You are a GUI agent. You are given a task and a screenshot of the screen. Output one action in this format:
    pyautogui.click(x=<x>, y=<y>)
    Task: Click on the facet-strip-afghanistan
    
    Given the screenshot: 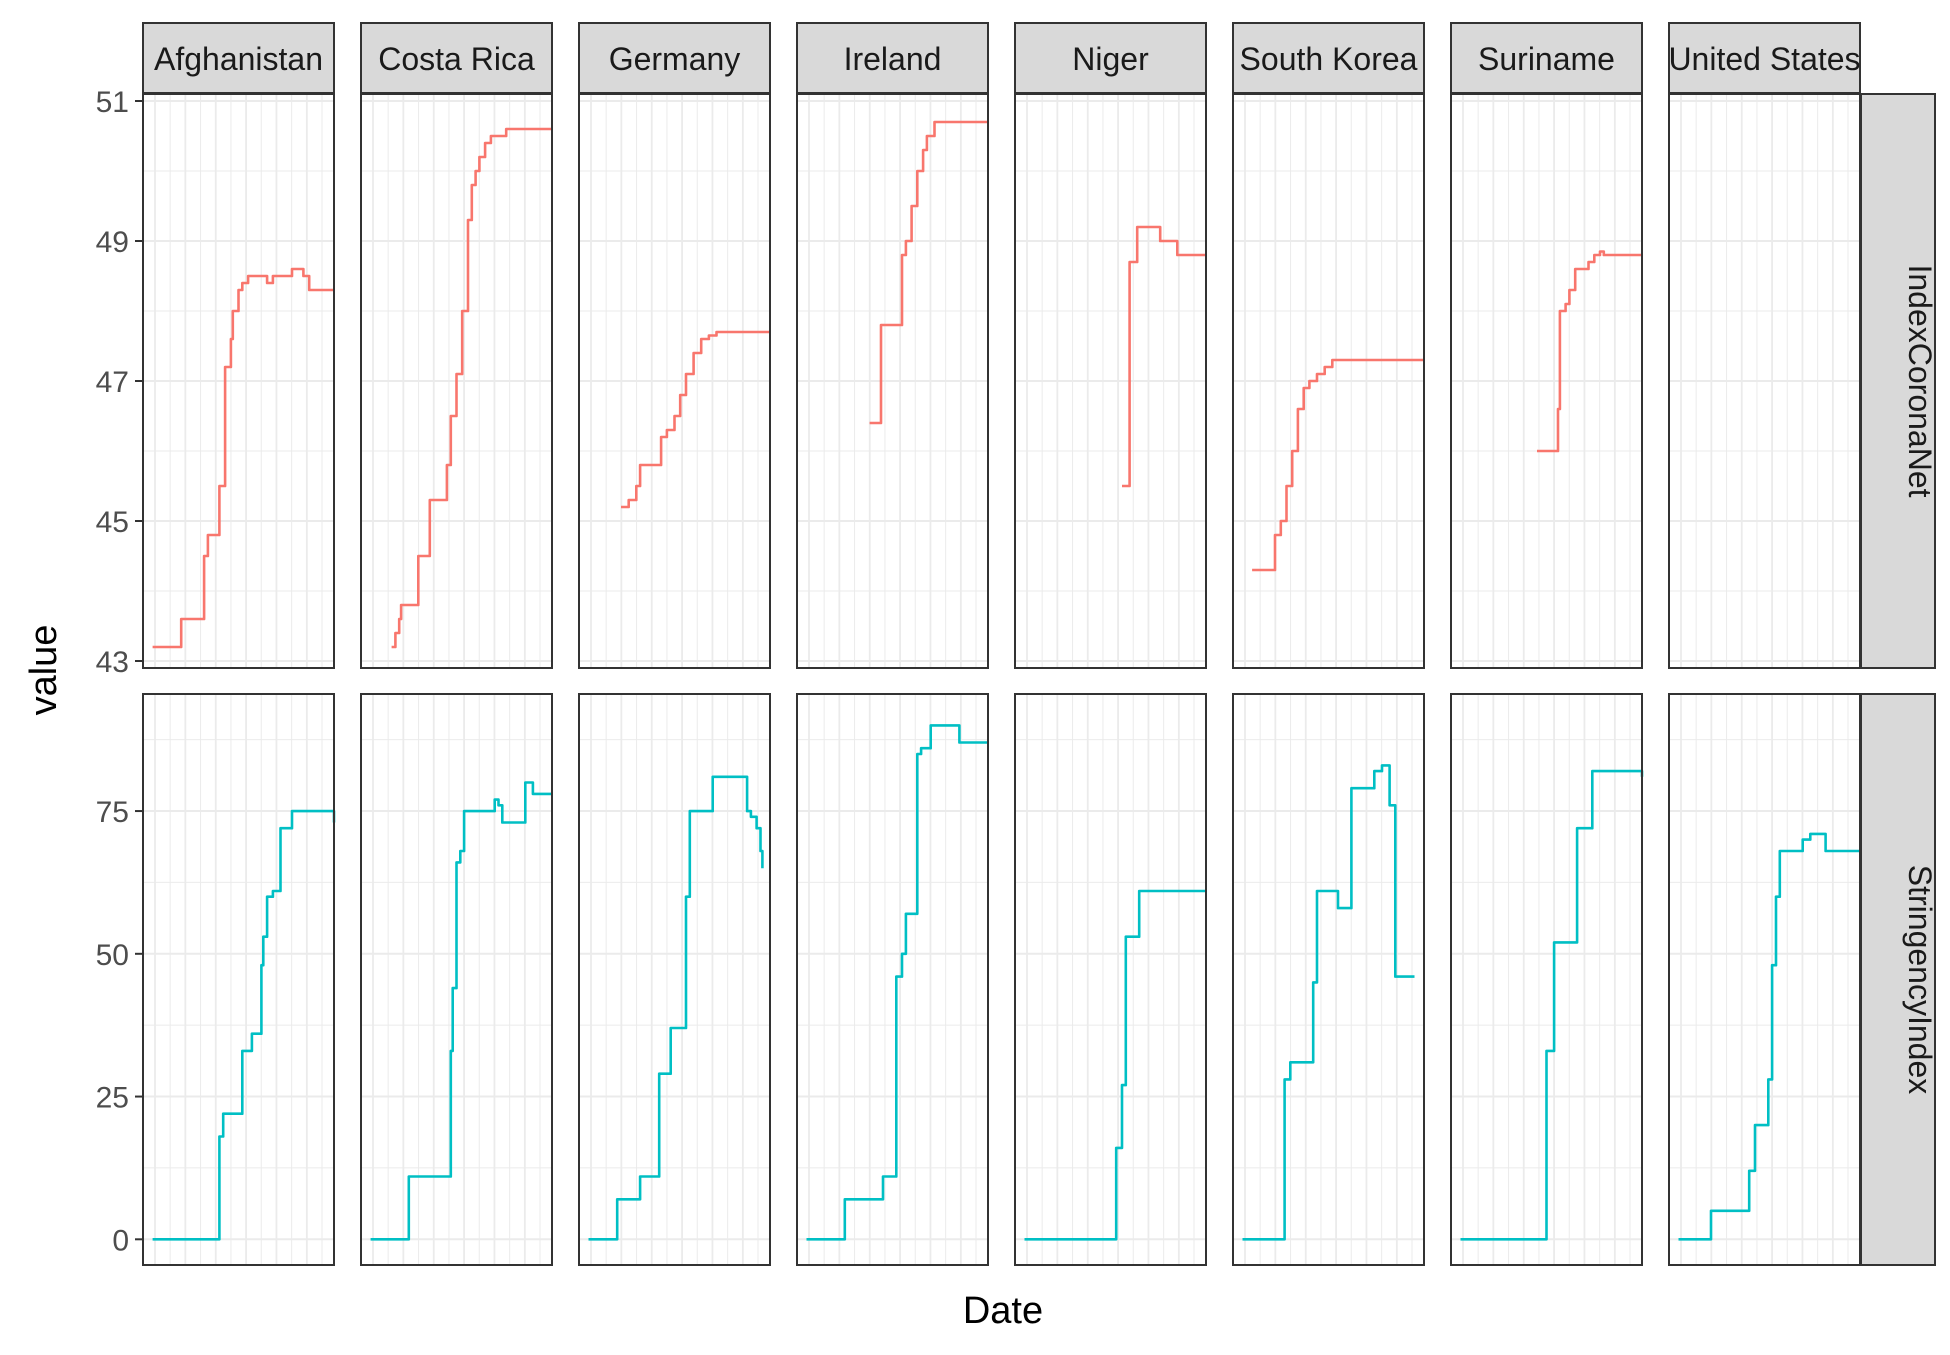 What is the action you would take?
    pyautogui.click(x=238, y=58)
    